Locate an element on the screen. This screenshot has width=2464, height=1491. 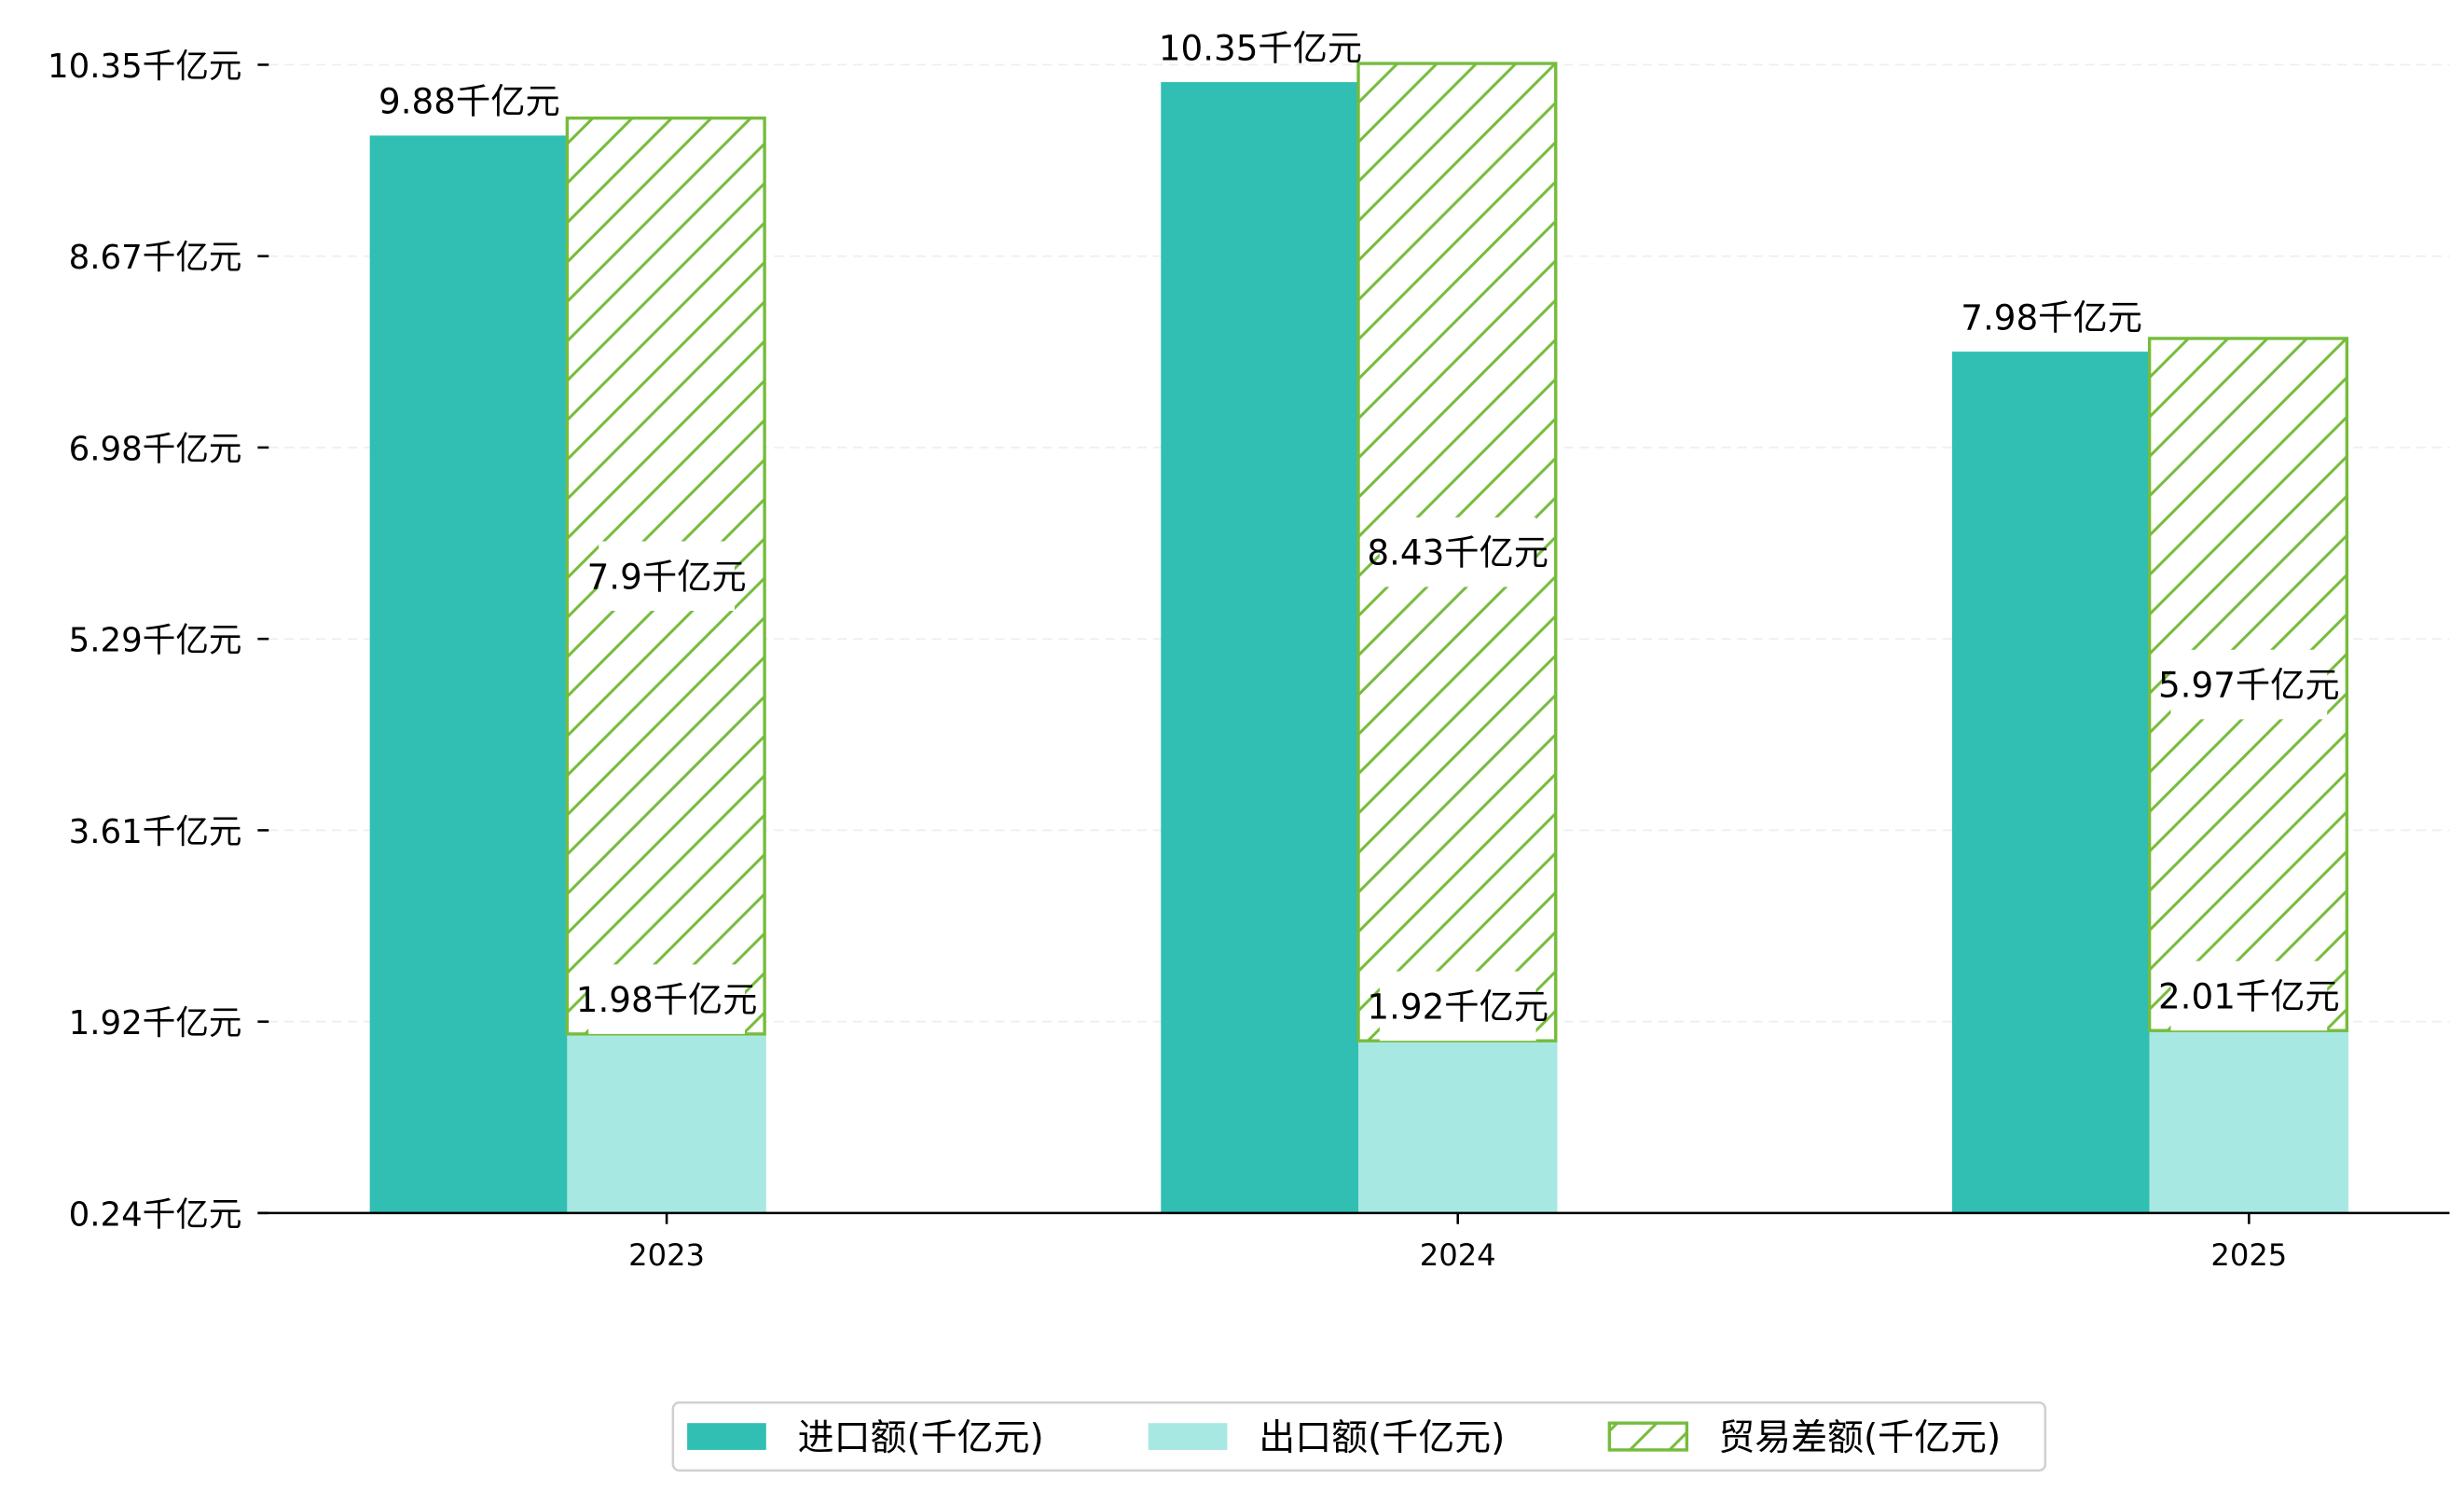
y-tick-label: 0.24千亿元 is located at coordinates (155, 1214).